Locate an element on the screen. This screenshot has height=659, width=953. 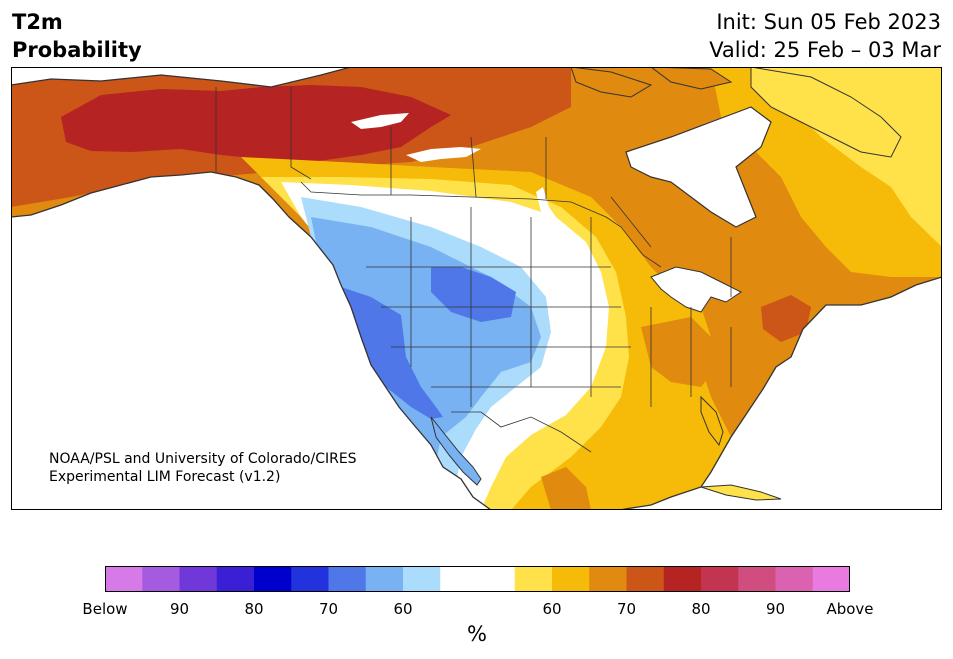
shade-above-70-northeast is located at coordinates (786, 318).